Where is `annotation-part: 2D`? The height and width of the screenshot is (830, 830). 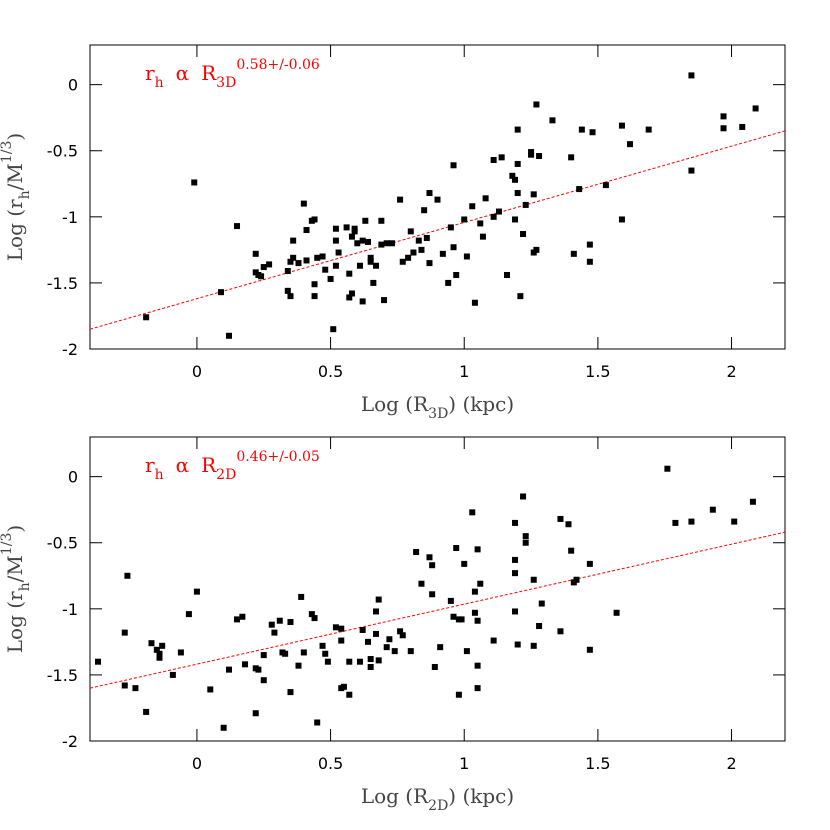 annotation-part: 2D is located at coordinates (226, 475).